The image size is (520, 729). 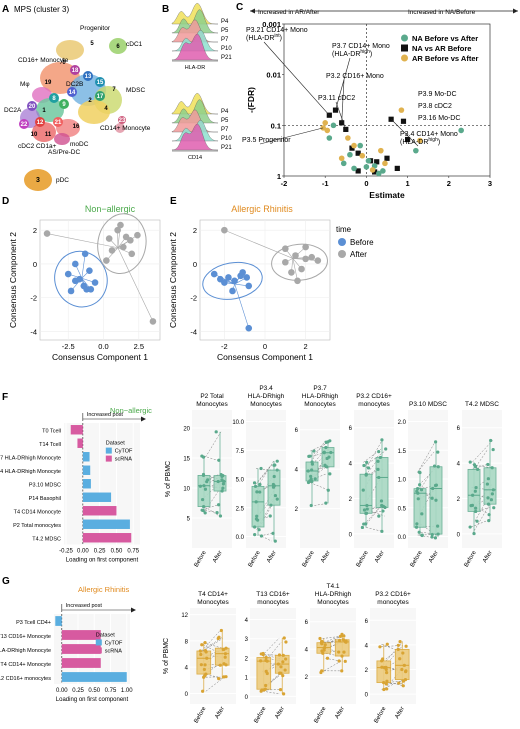 I want to click on bar-category-label: T0 Tcell, so click(x=51, y=431).